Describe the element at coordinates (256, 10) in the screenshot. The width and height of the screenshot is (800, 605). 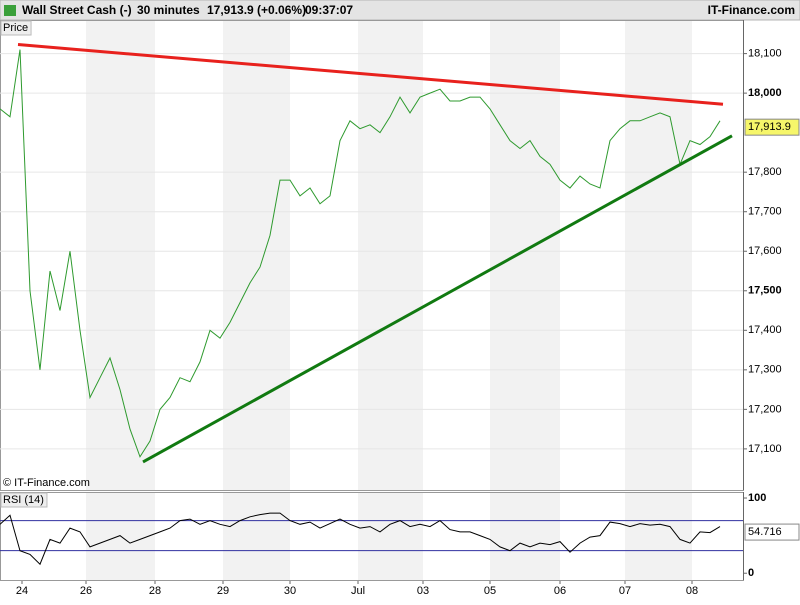
I see `quote: 17,913.9 (+0.06%)` at that location.